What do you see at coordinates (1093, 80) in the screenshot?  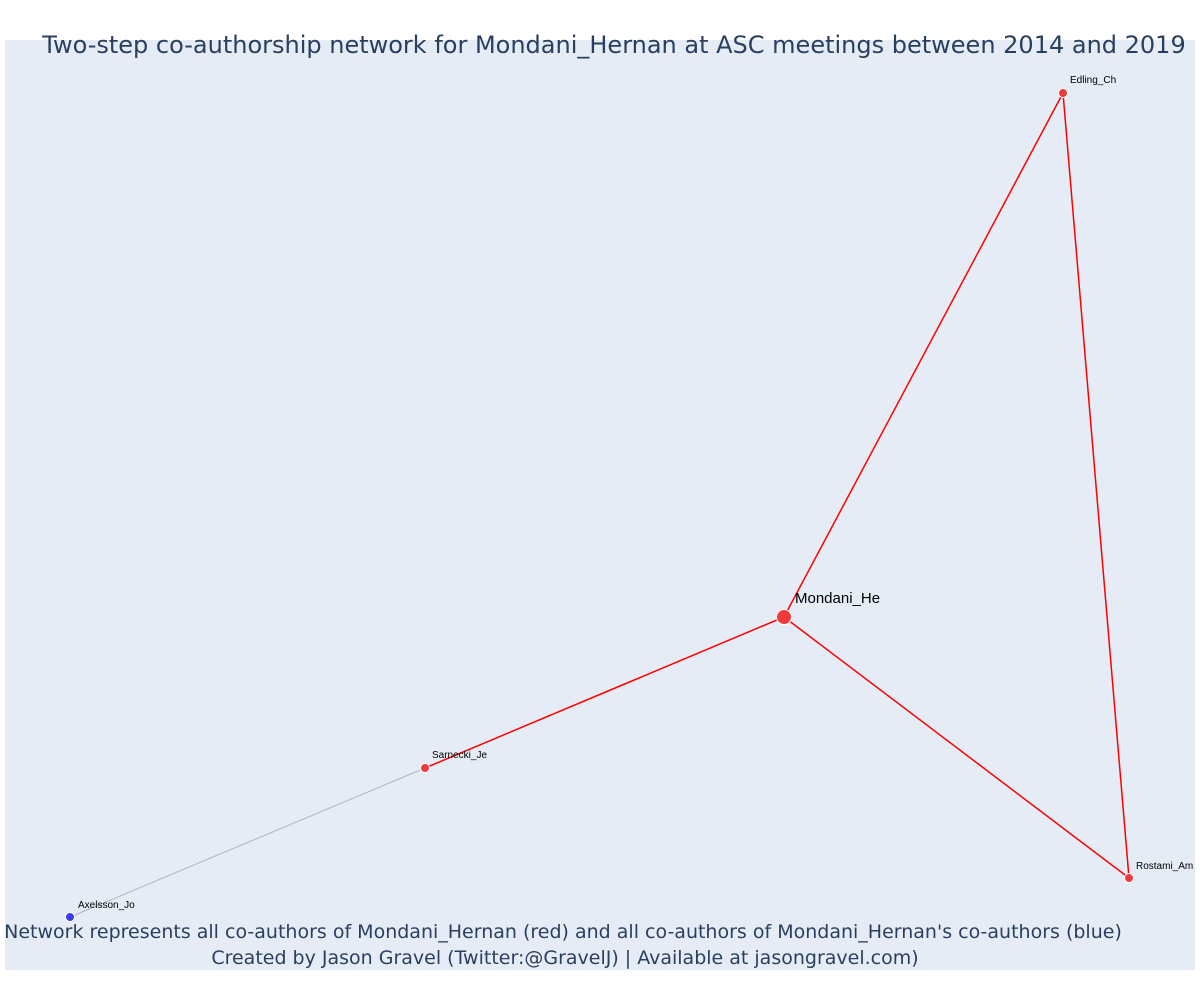 I see `node-label-edling: Edling_Ch` at bounding box center [1093, 80].